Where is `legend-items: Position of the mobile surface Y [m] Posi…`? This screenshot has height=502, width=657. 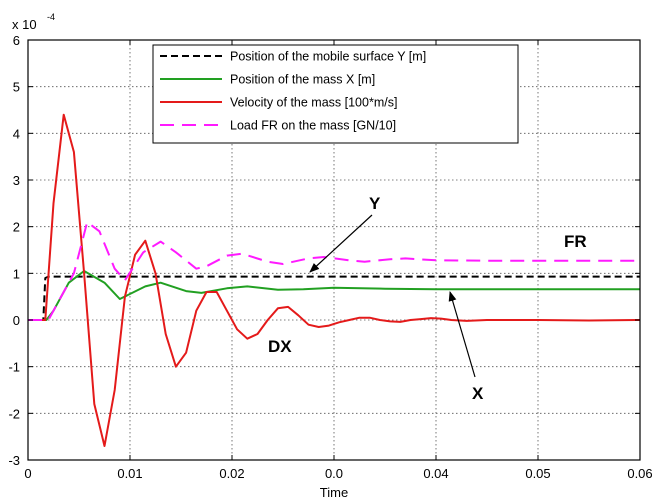
legend-items: Position of the mobile surface Y [m] Posi… is located at coordinates (293, 91).